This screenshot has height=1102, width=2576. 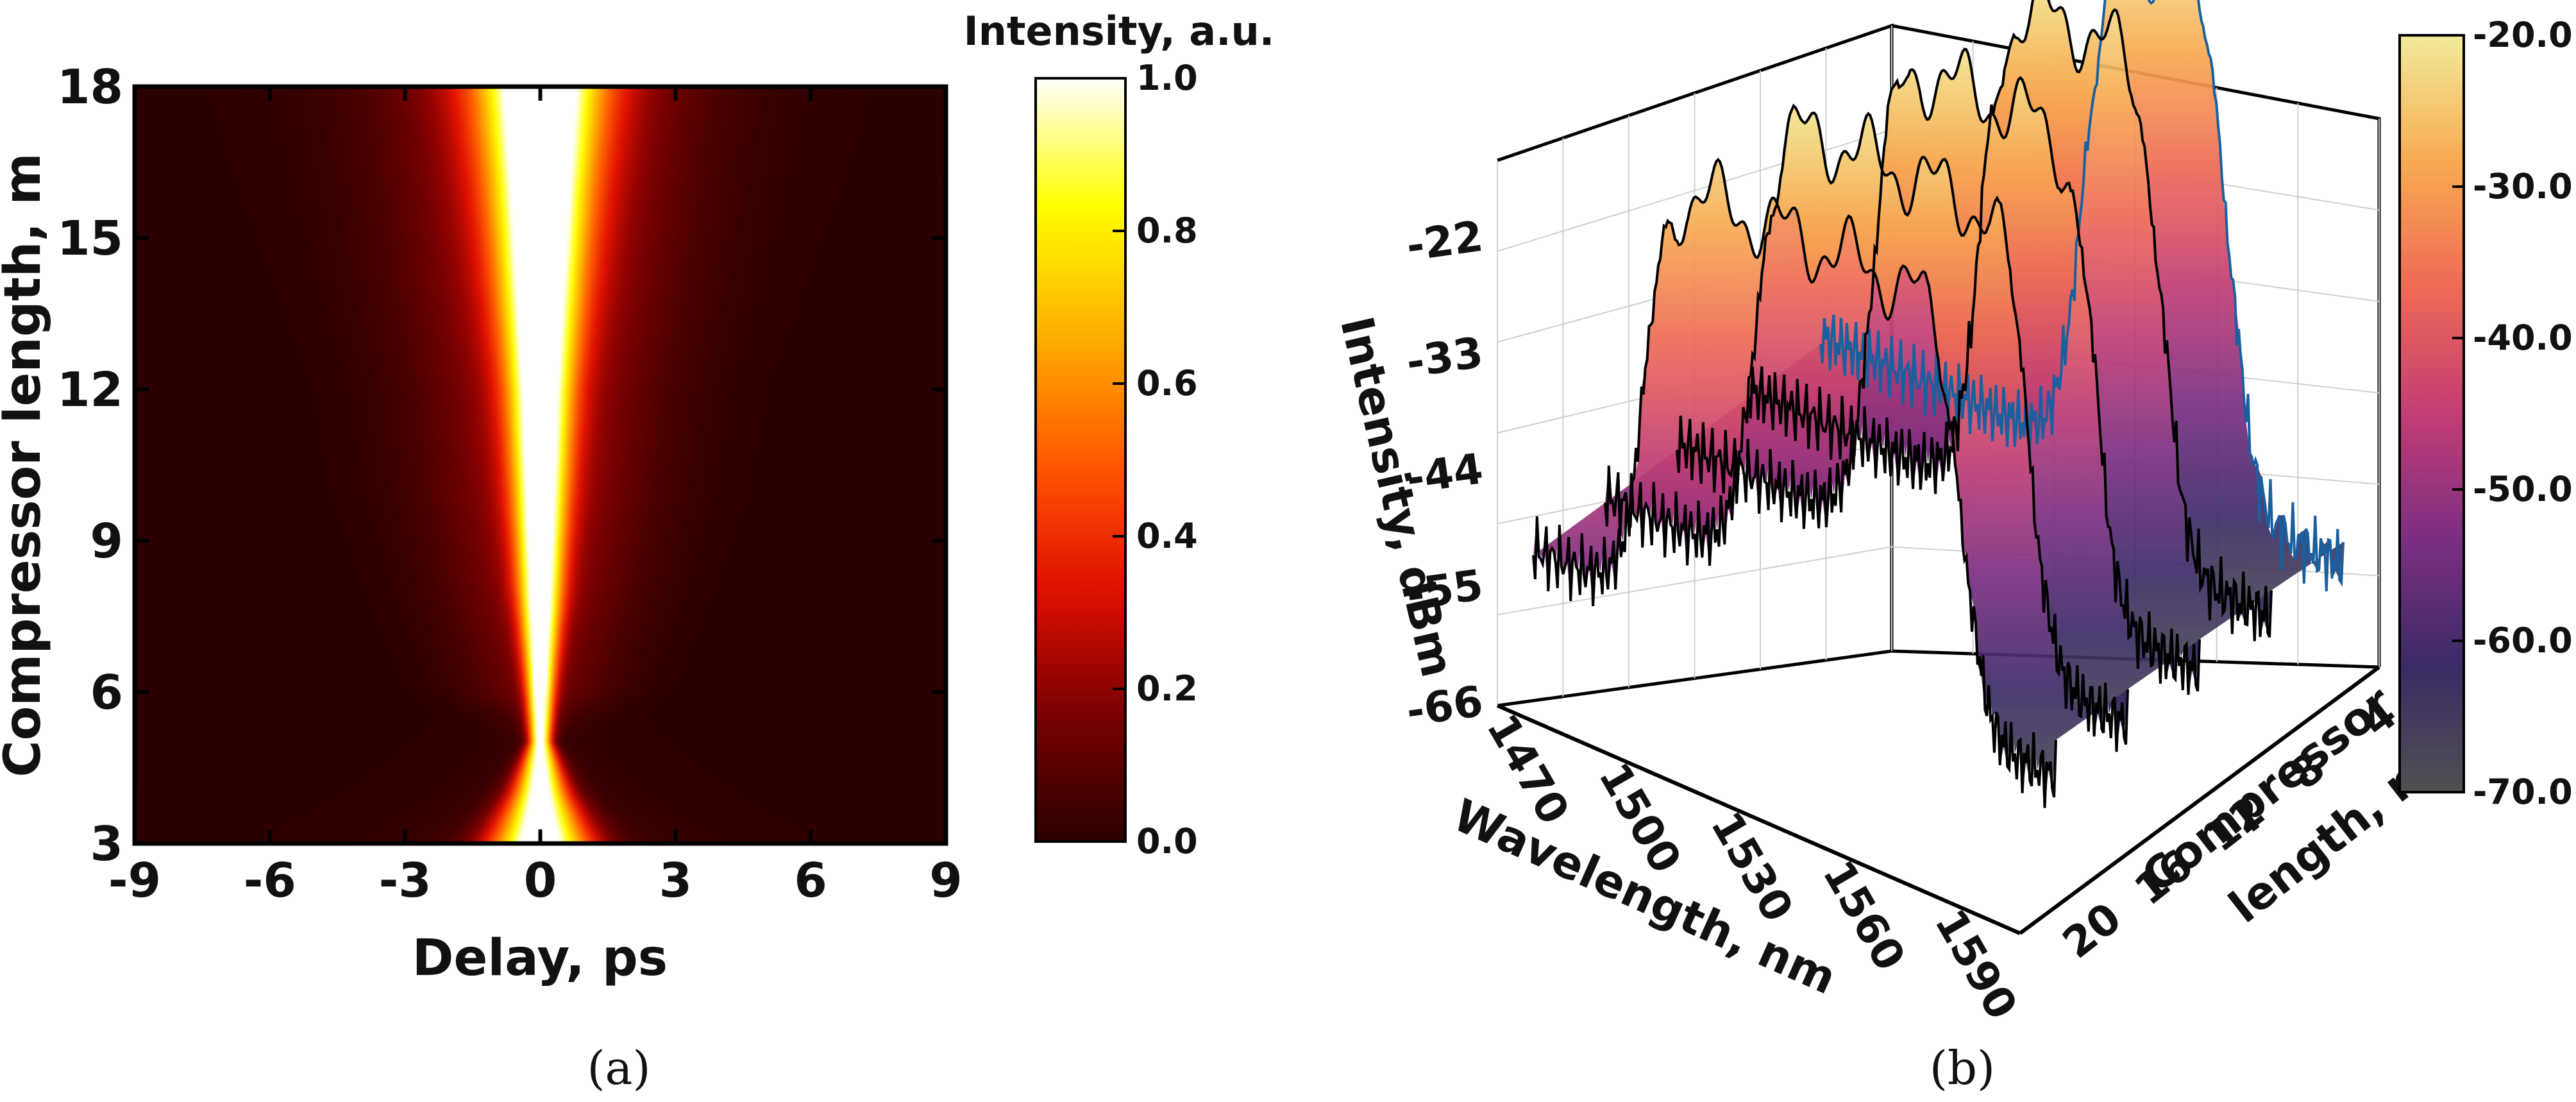 I want to click on y3d-tick-label: 20, so click(x=2091, y=930).